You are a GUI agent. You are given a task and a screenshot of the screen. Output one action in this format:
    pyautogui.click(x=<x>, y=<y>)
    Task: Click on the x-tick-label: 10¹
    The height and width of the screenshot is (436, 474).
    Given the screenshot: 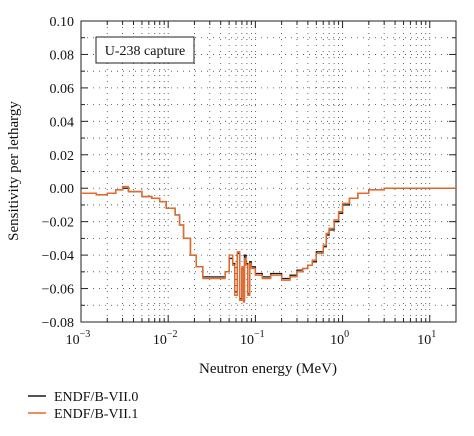 What is the action you would take?
    pyautogui.click(x=426, y=338)
    